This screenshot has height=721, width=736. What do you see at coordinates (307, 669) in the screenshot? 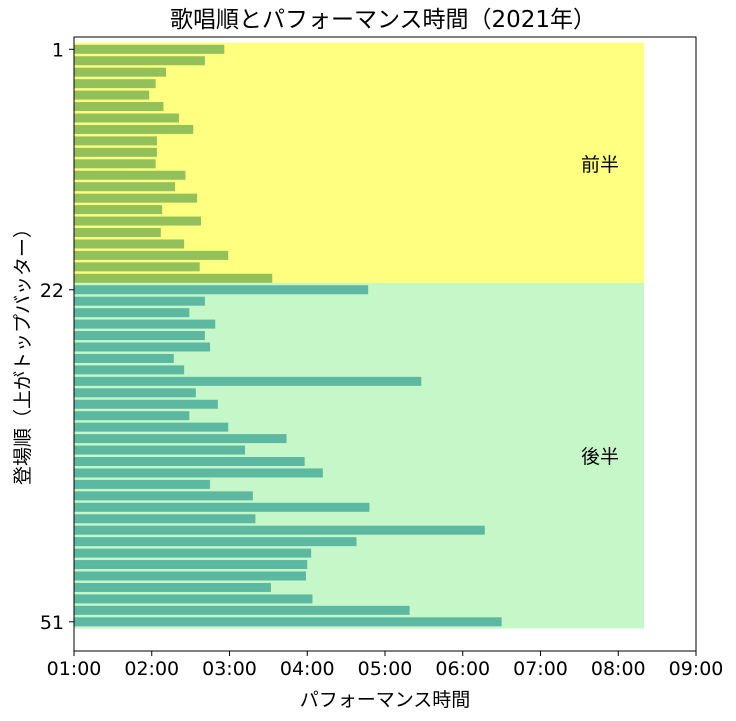
I see `x-tick-label-4: 04:00` at bounding box center [307, 669].